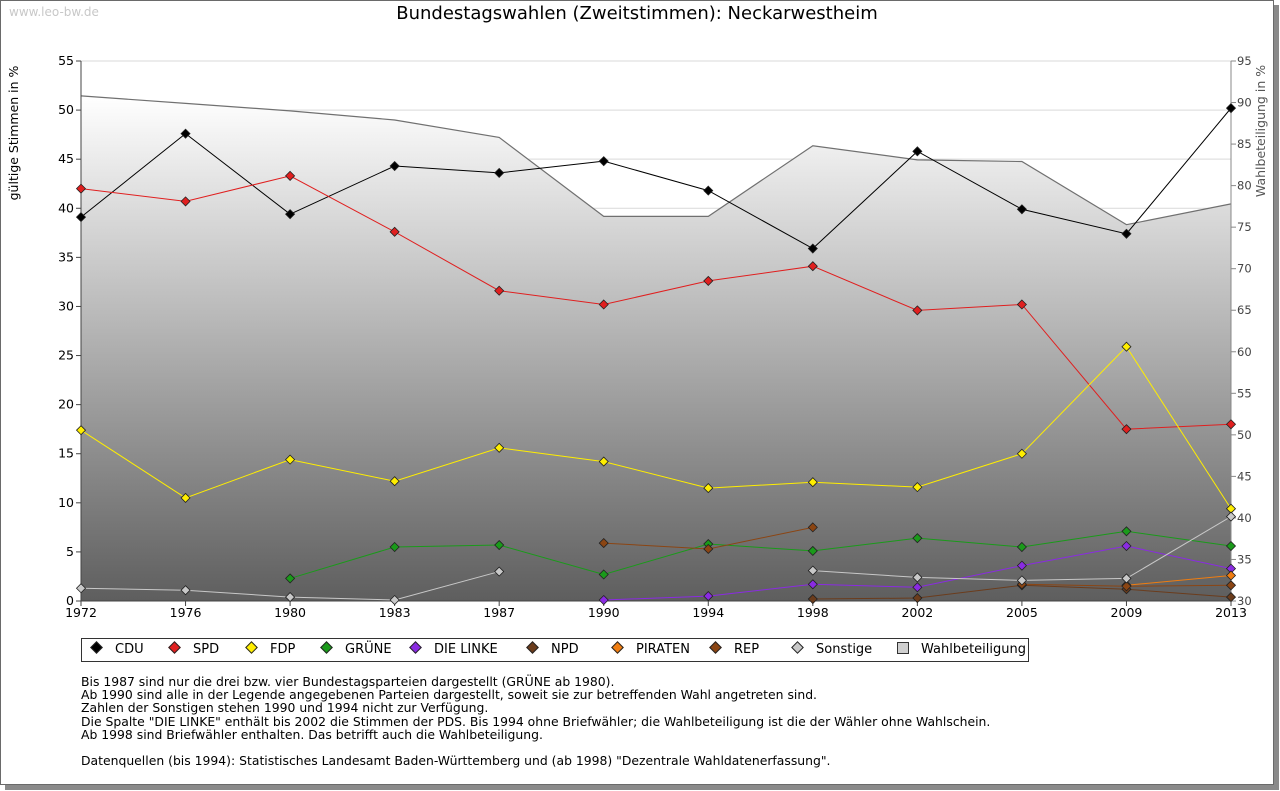  I want to click on legend-label: CDU, so click(129, 649).